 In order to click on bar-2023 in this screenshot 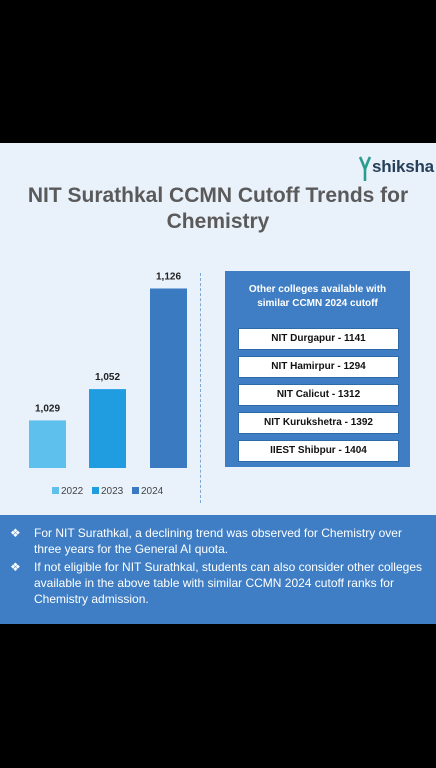, I will do `click(107, 428)`.